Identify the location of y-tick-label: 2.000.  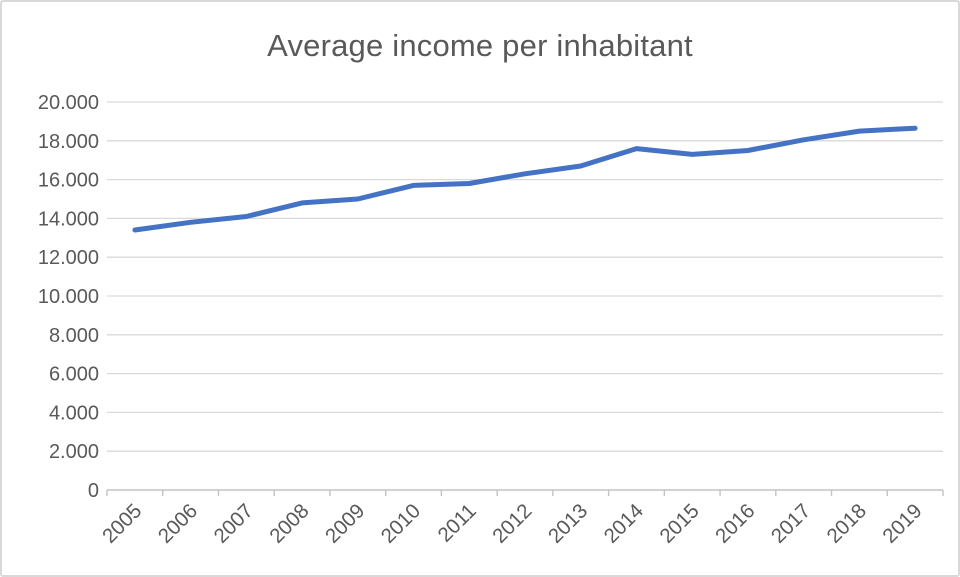
(74, 452).